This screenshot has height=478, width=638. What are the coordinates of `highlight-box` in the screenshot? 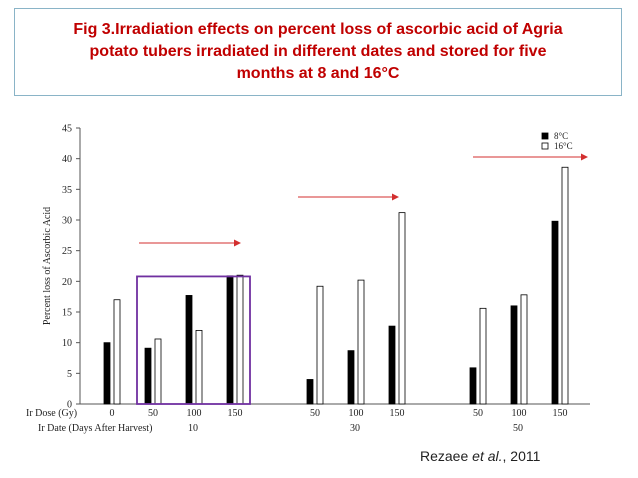 It's located at (193, 340).